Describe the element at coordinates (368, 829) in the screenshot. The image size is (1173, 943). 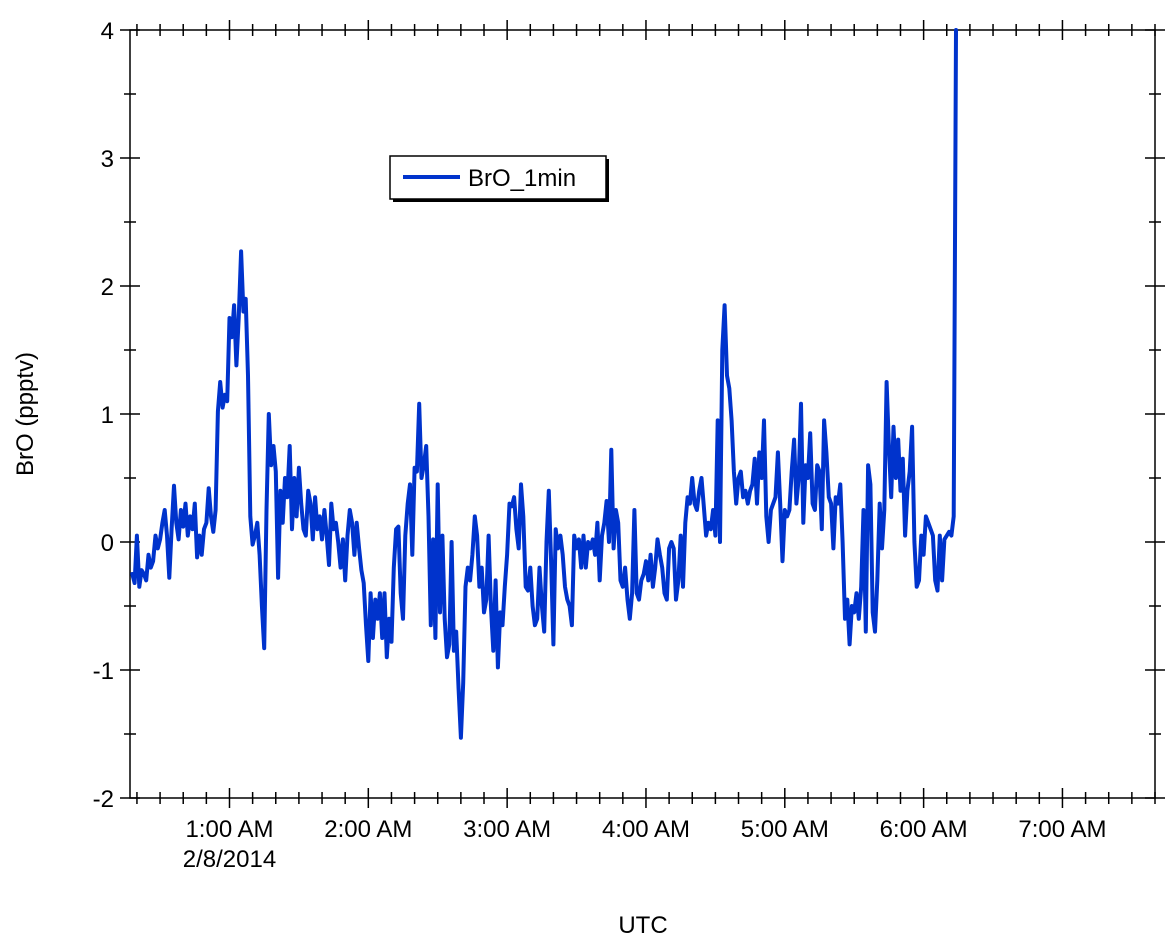
I see `x-tick-label: 2:00 AM` at that location.